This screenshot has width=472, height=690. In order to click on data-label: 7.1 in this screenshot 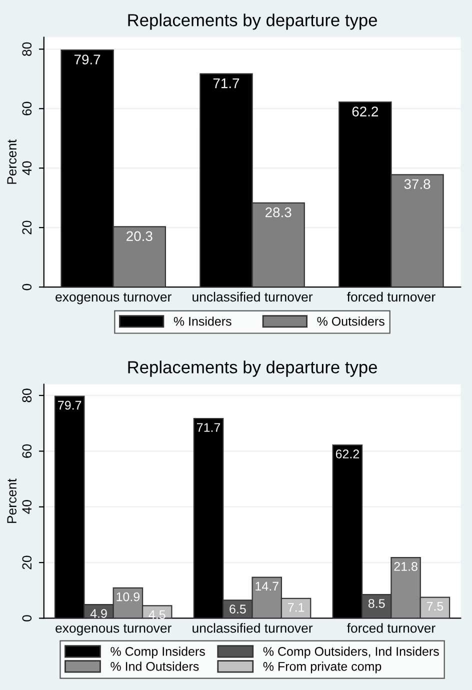, I will do `click(296, 607)`.